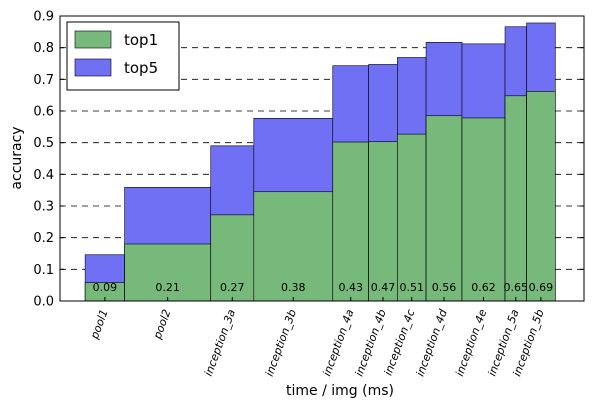 The width and height of the screenshot is (616, 405). I want to click on x-tick-label: pool1, so click(99, 325).